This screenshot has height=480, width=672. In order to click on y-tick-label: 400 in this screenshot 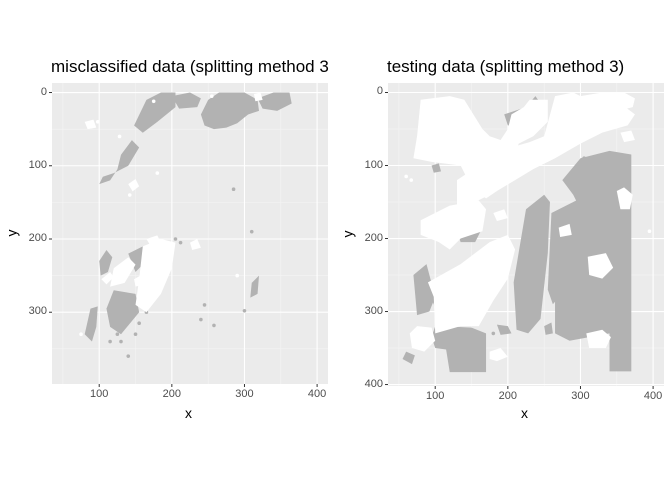, I will do `click(373, 383)`.